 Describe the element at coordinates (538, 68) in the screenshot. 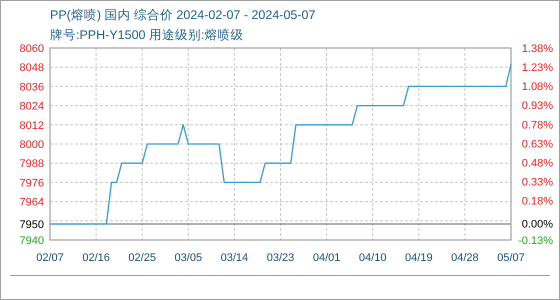

I see `y2-tick-label: 1.23%` at that location.